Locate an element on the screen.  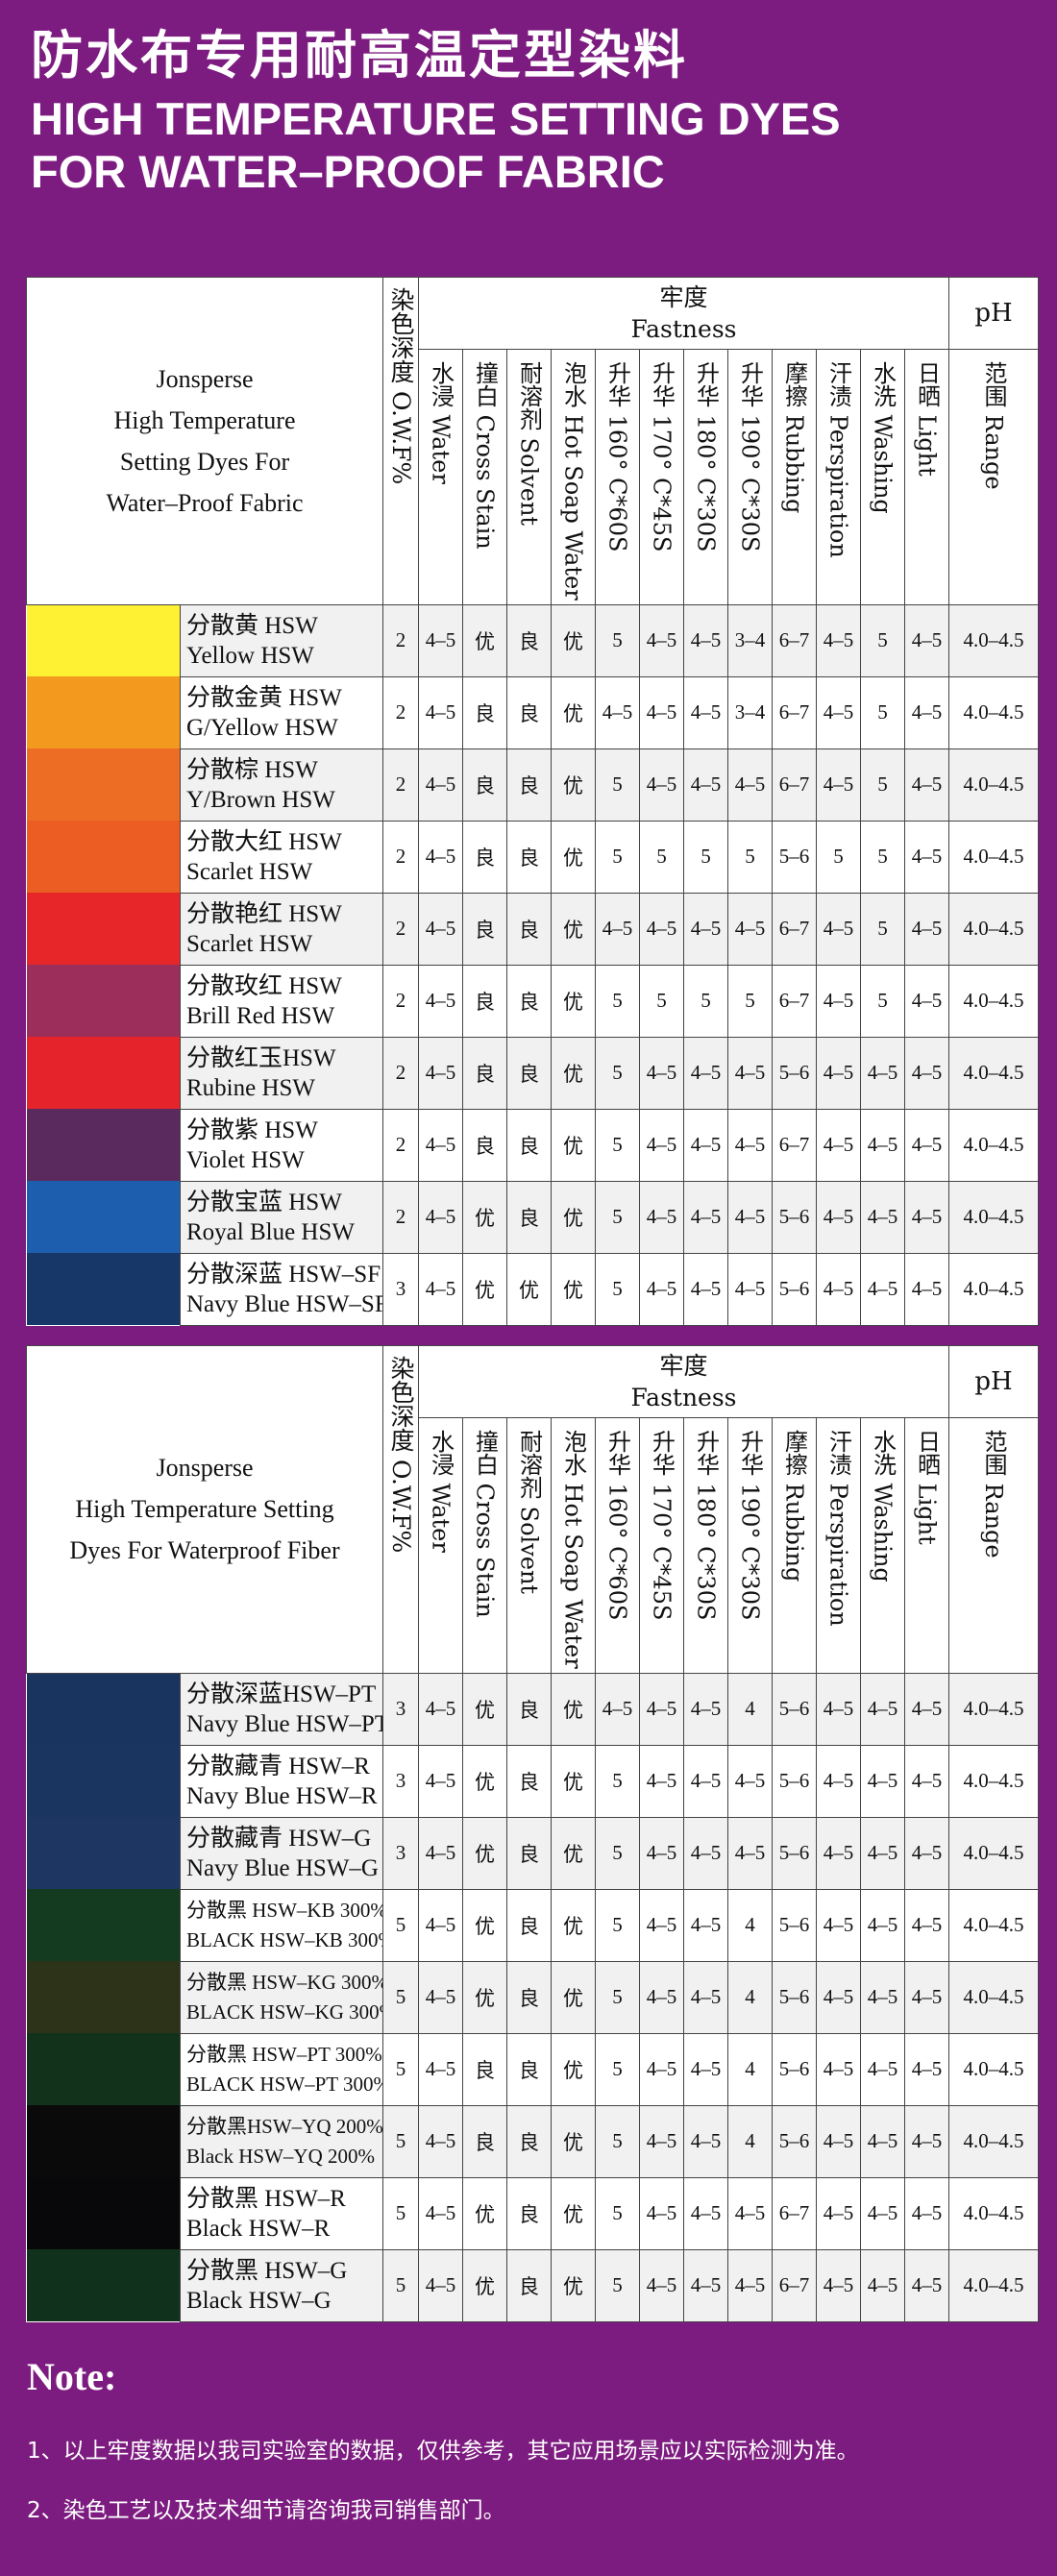
column-header: 汗渍 Perspiration is located at coordinates (838, 477).